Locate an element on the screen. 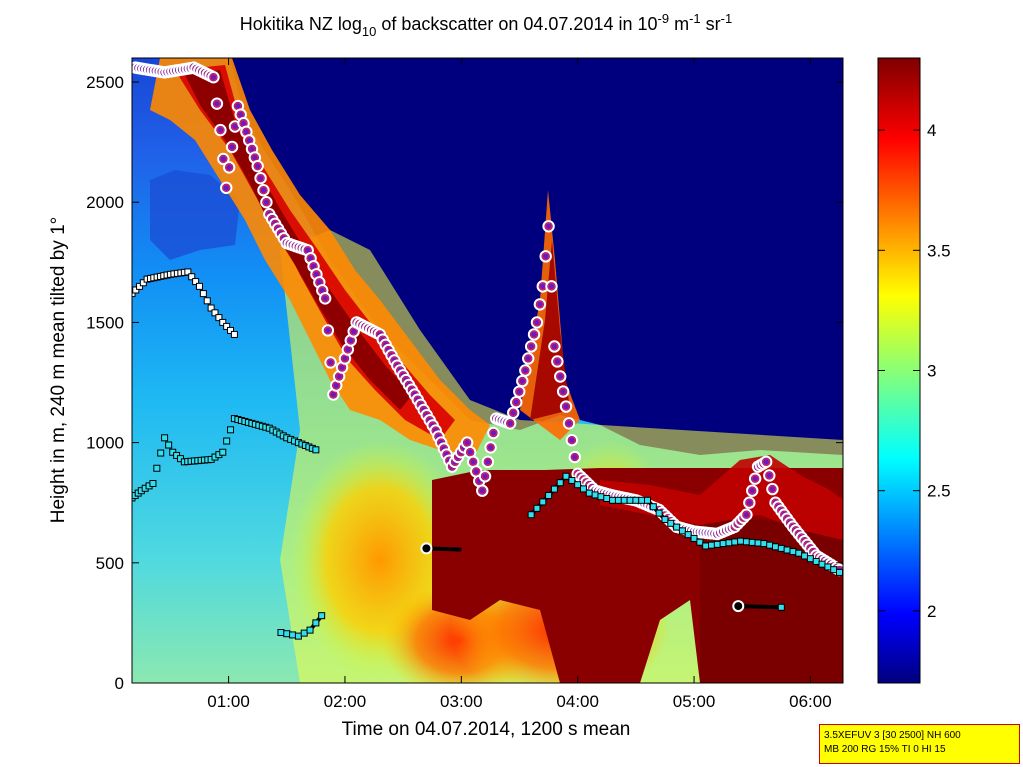 This screenshot has height=767, width=1023. x-tick-label: 05:00 is located at coordinates (694, 701).